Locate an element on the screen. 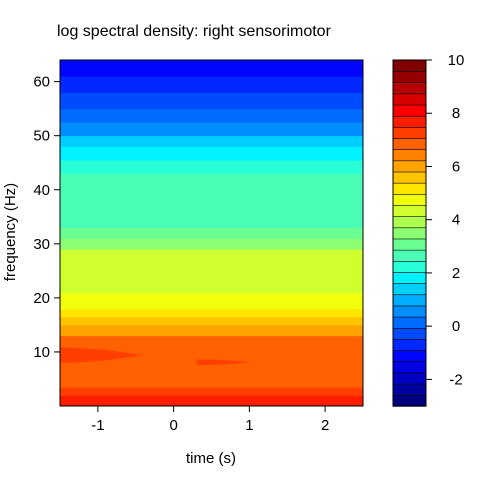  y-tick-label: 30 is located at coordinates (41, 244).